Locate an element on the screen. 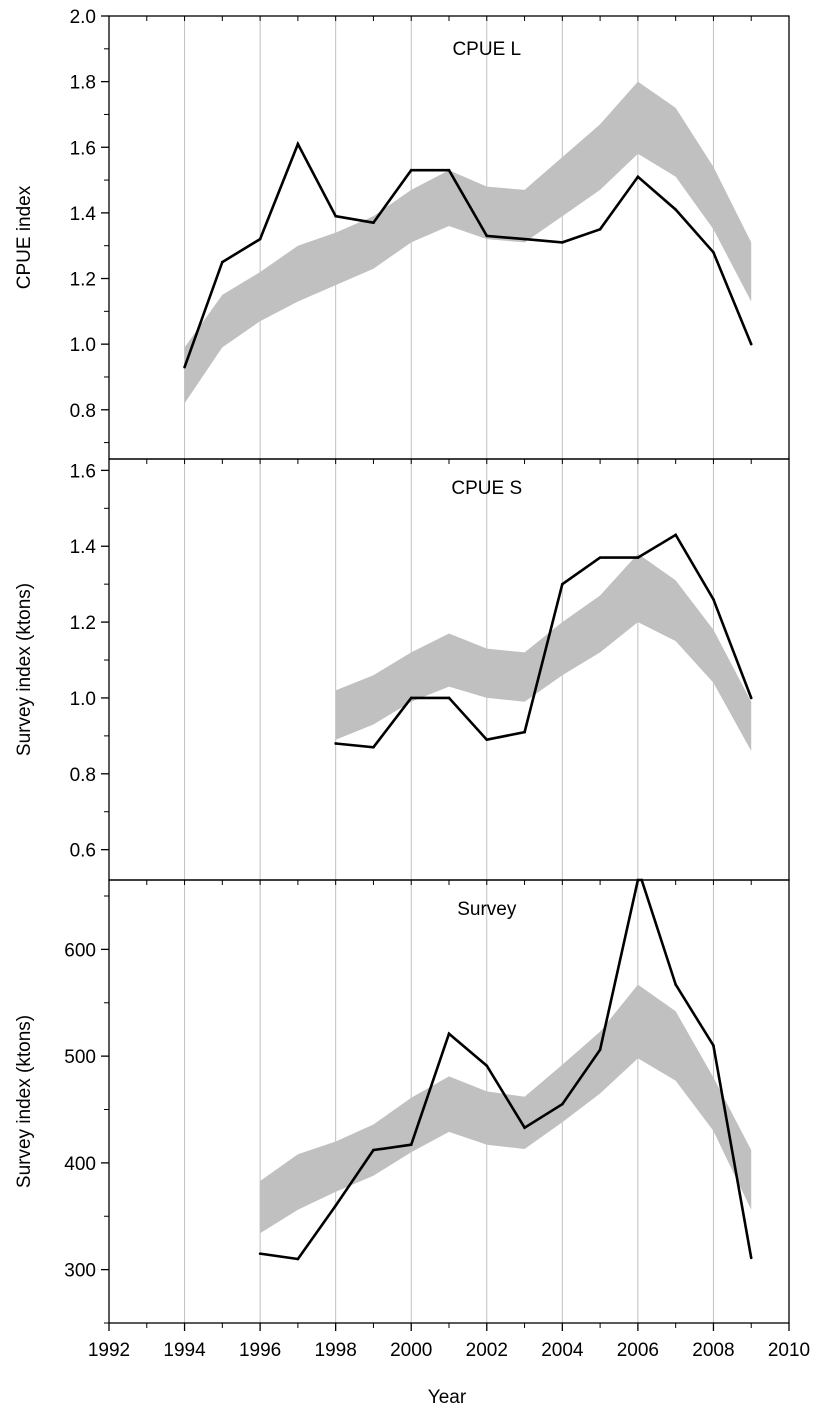 This screenshot has height=1410, width=817. x-tick-label: 2000 is located at coordinates (411, 1350).